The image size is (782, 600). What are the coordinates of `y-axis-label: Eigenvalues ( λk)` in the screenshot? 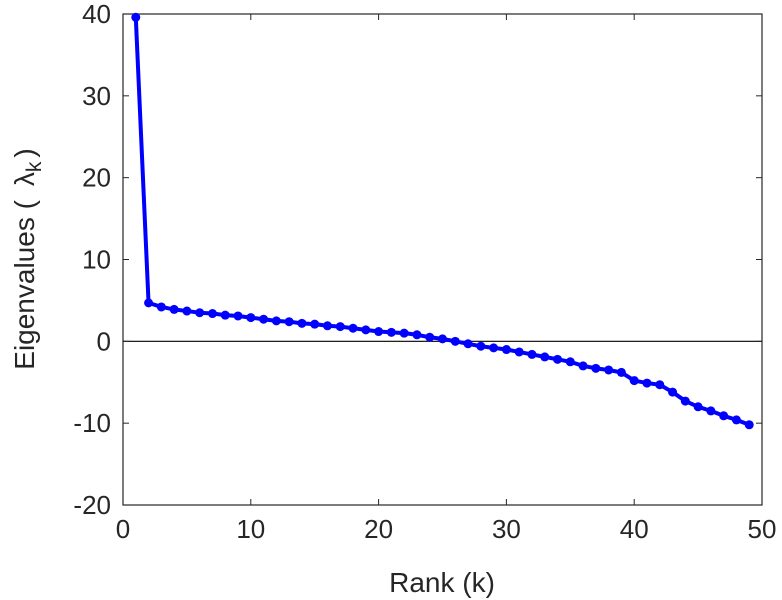 It's located at (27, 258).